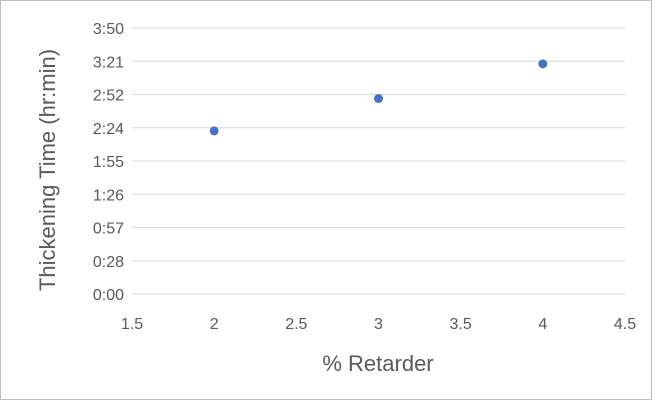 The image size is (654, 402). What do you see at coordinates (108, 229) in the screenshot?
I see `y-tick-label: 0:57` at bounding box center [108, 229].